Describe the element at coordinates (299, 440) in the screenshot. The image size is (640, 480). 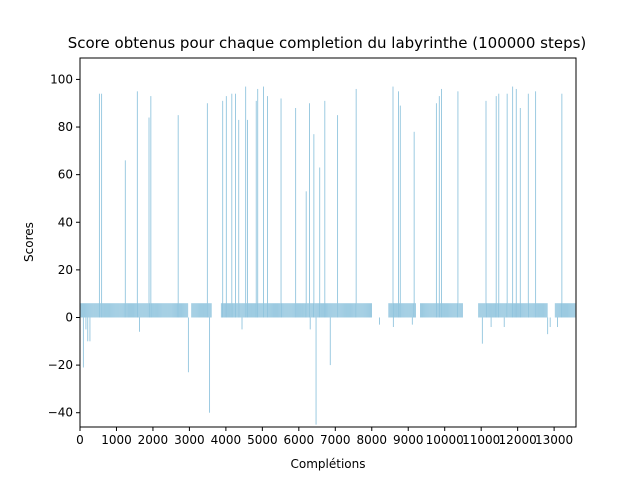
I see `x-tick-label: 6000` at that location.